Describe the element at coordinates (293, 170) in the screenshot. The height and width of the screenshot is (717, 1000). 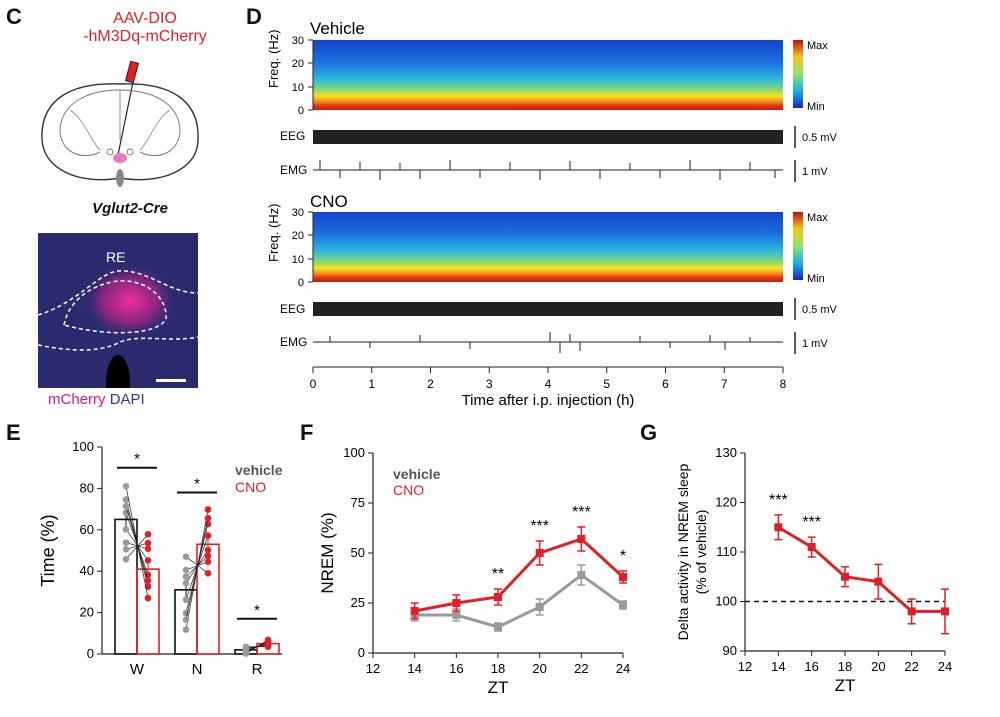
I see `emg-label-vehicle: EMG` at that location.